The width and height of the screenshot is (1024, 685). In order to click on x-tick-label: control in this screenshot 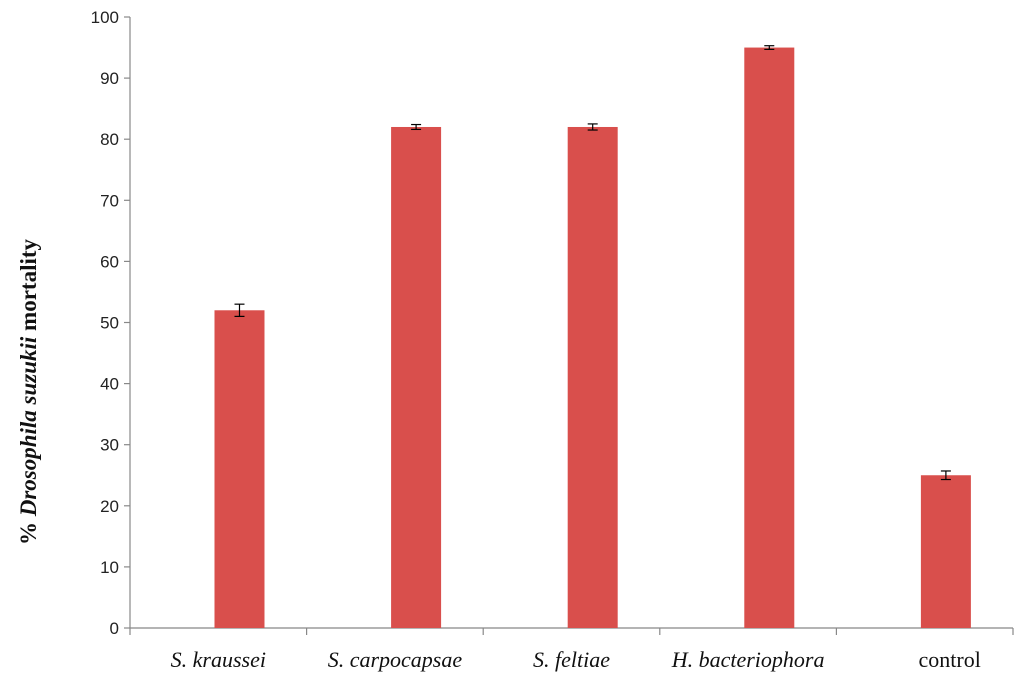, I will do `click(950, 659)`.